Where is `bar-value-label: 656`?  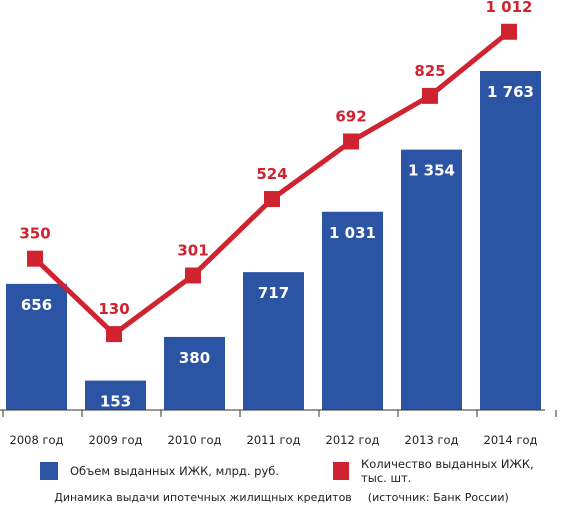
bar-value-label: 656 is located at coordinates (36, 305).